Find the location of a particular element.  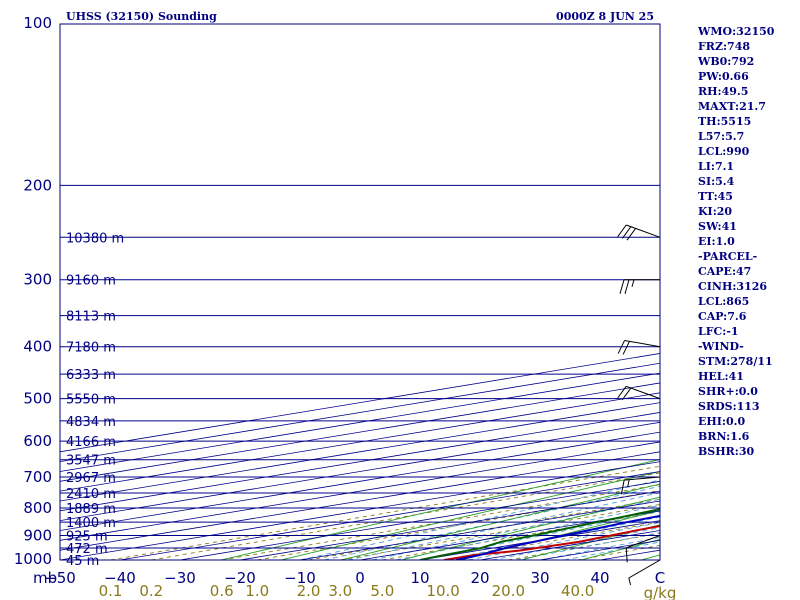

index-item: HEL:41 is located at coordinates (721, 376).